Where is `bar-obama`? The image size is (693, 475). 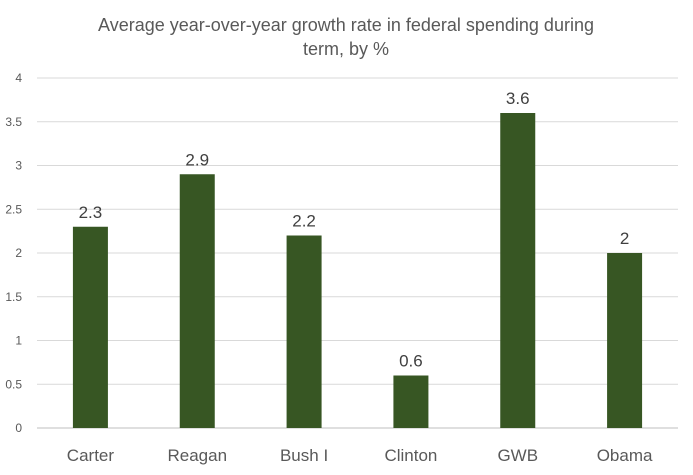
bar-obama is located at coordinates (625, 340).